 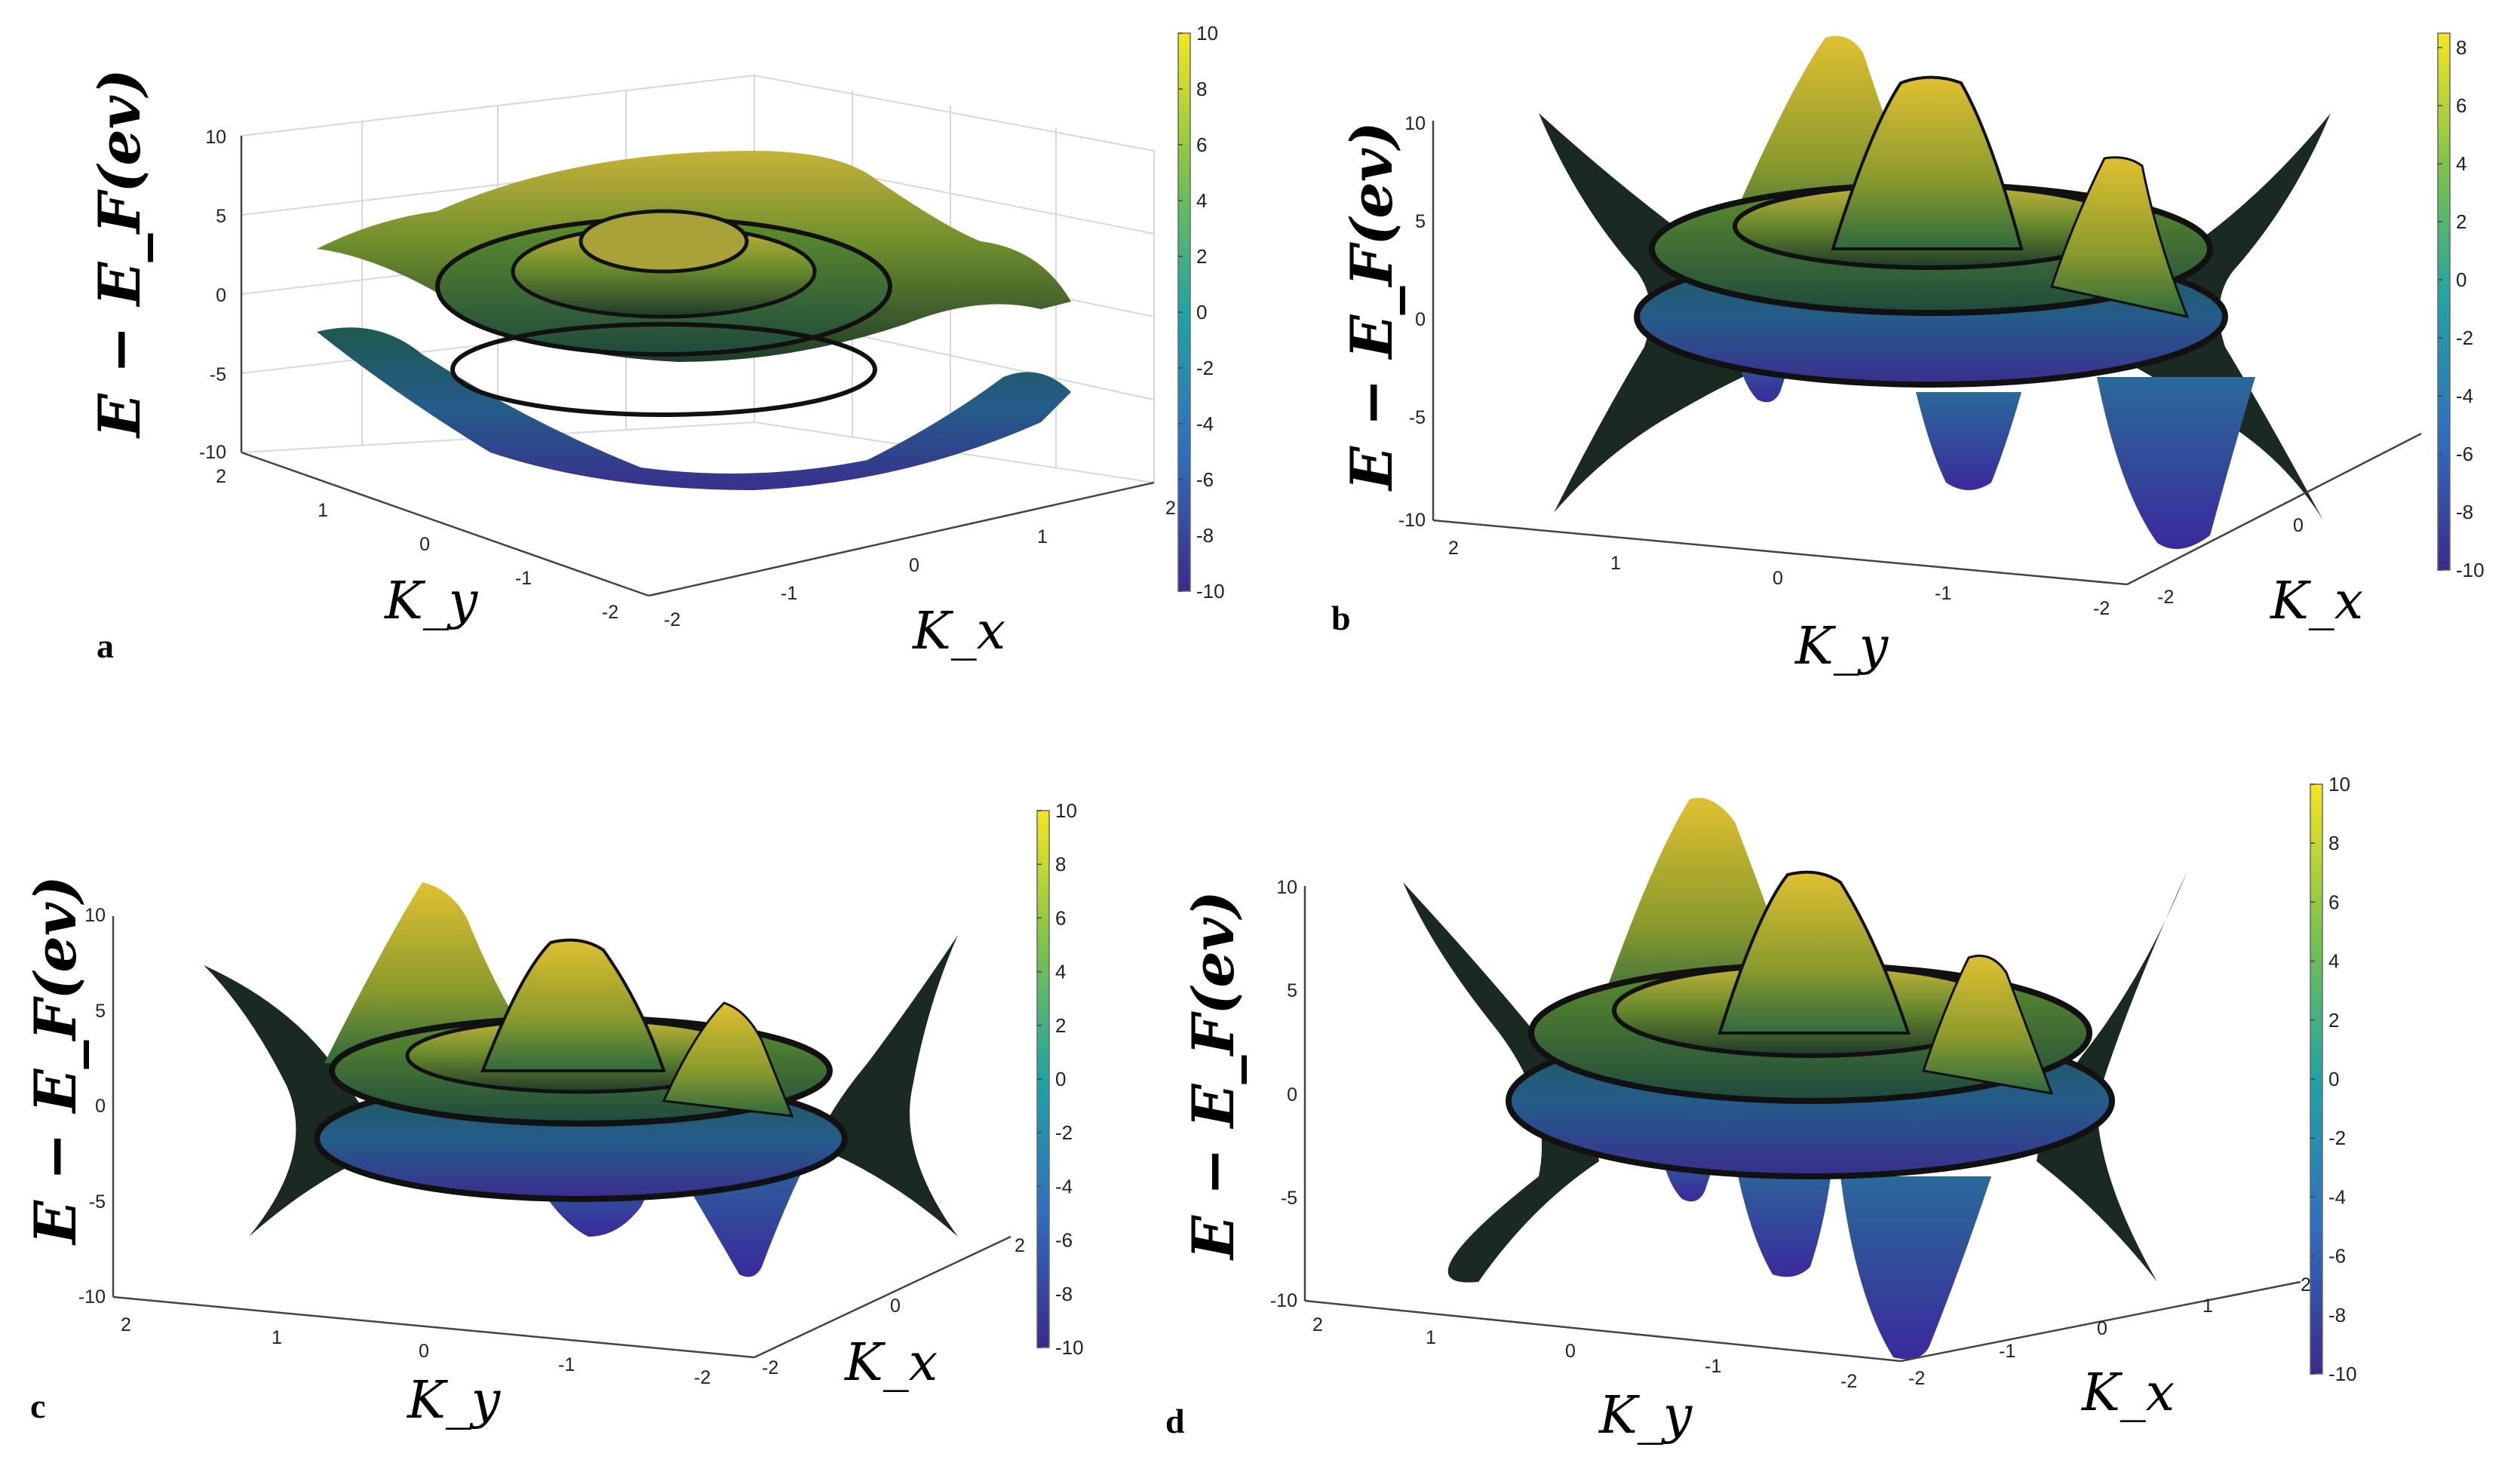 What do you see at coordinates (1292, 990) in the screenshot?
I see `panel-d-z-tick: 5` at bounding box center [1292, 990].